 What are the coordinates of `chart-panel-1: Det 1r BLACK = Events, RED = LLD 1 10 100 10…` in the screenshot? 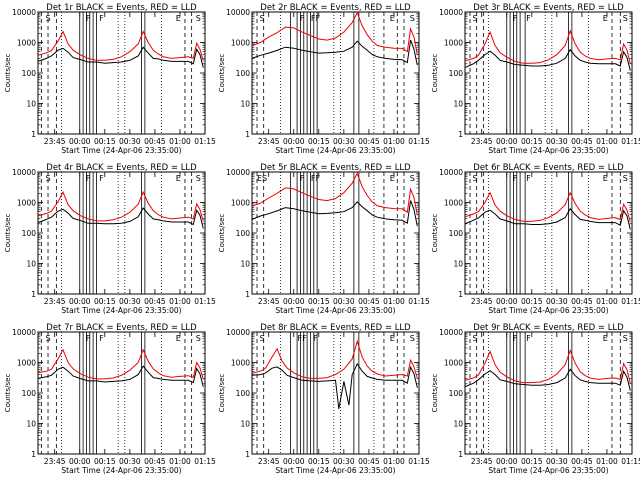 It's located at (110, 79).